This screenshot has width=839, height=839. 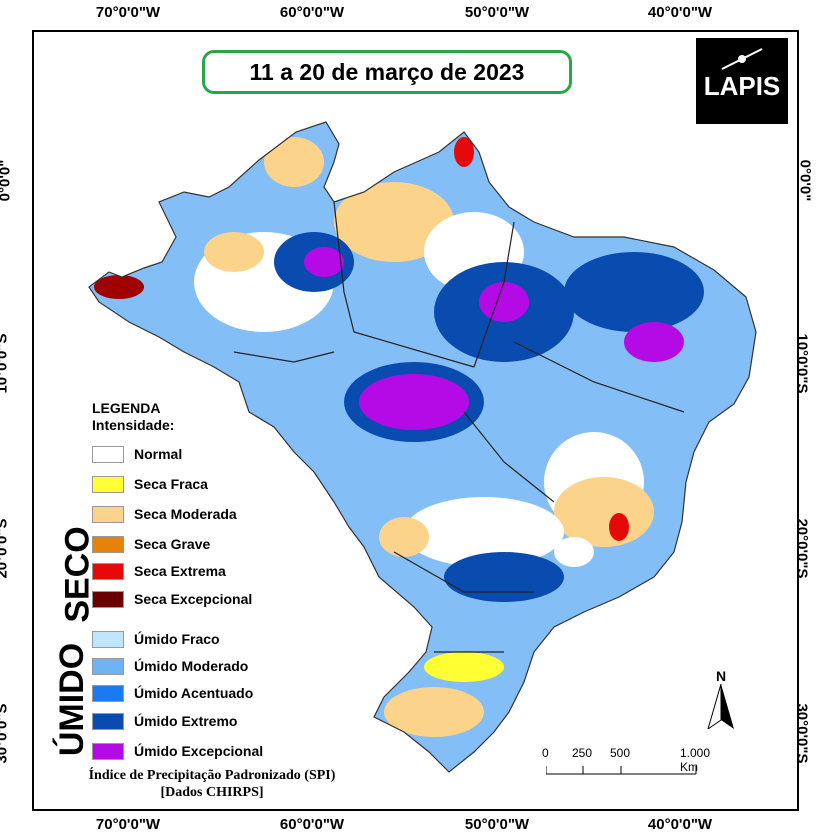 What do you see at coordinates (177, 639) in the screenshot?
I see `legend-label: Úmido Fraco` at bounding box center [177, 639].